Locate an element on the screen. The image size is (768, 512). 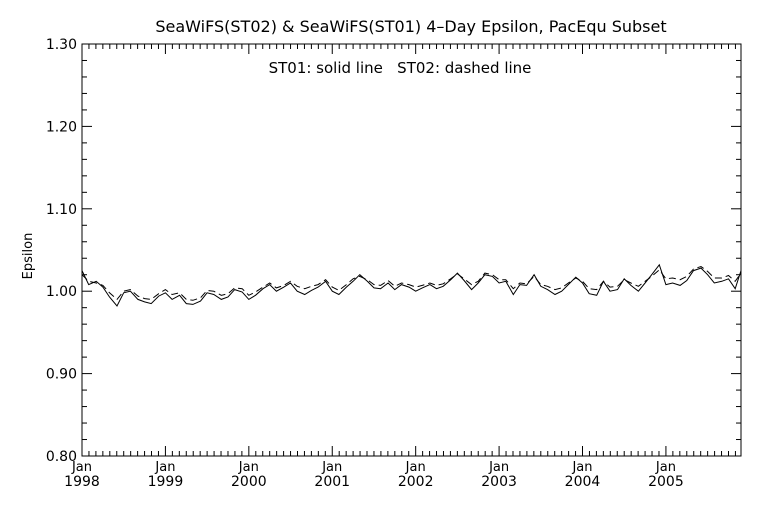
y-tick-label: 1.30 is located at coordinates (61, 45).